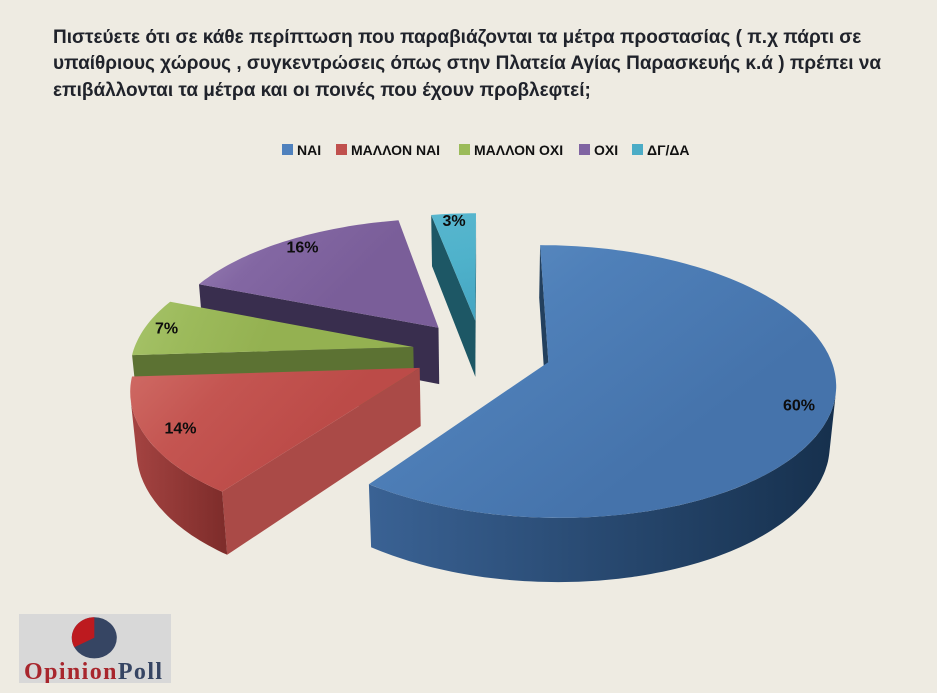  What do you see at coordinates (180, 429) in the screenshot?
I see `svg-text: 14%` at bounding box center [180, 429].